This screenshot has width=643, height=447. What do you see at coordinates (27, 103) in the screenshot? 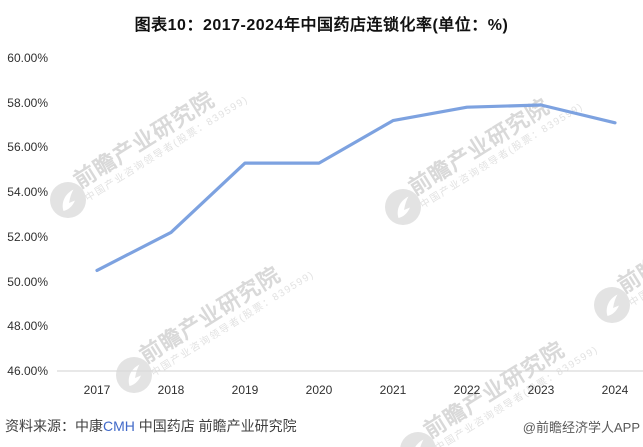
I see `y-tick-label: 58.00%` at bounding box center [27, 103].